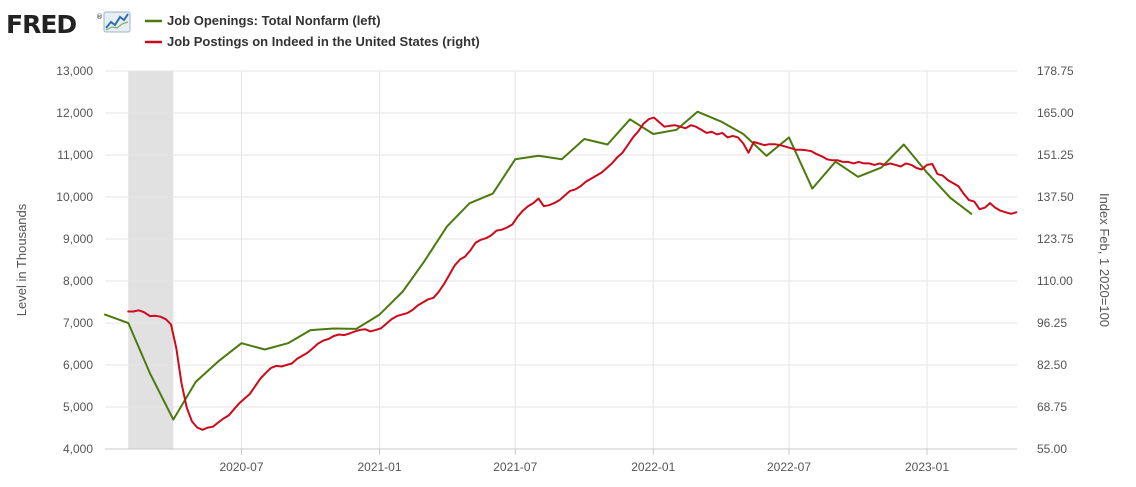  Describe the element at coordinates (1052, 323) in the screenshot. I see `y-tick-label-right: 96.25` at that location.